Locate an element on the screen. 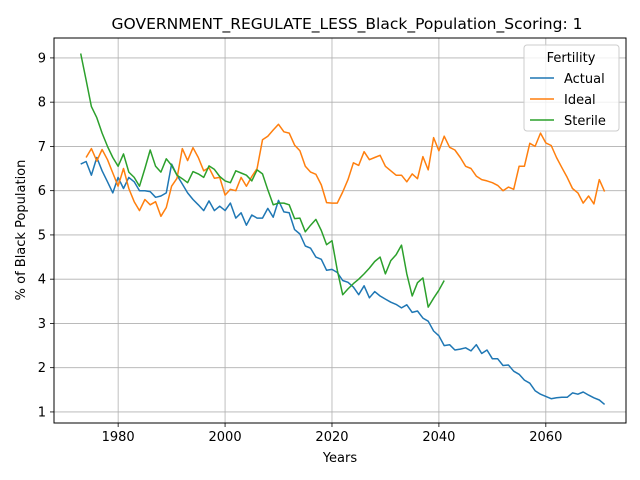 The width and height of the screenshot is (640, 480). y-axis-label: % of Black Population is located at coordinates (21, 230).